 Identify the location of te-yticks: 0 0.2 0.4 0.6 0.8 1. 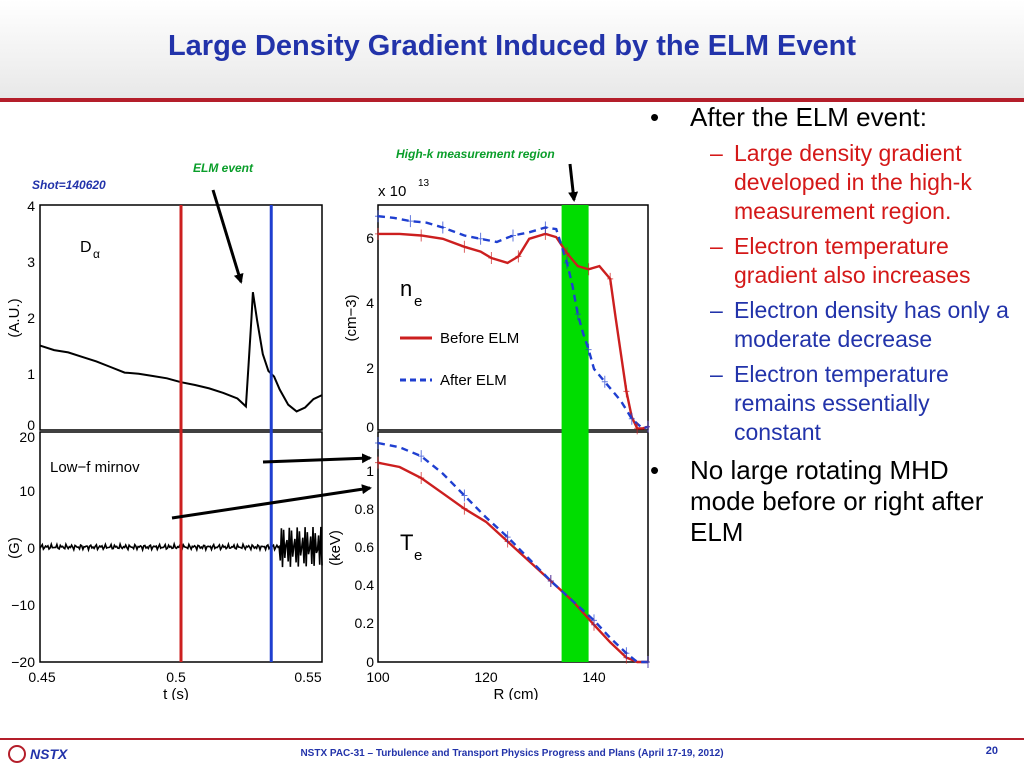
(365, 566).